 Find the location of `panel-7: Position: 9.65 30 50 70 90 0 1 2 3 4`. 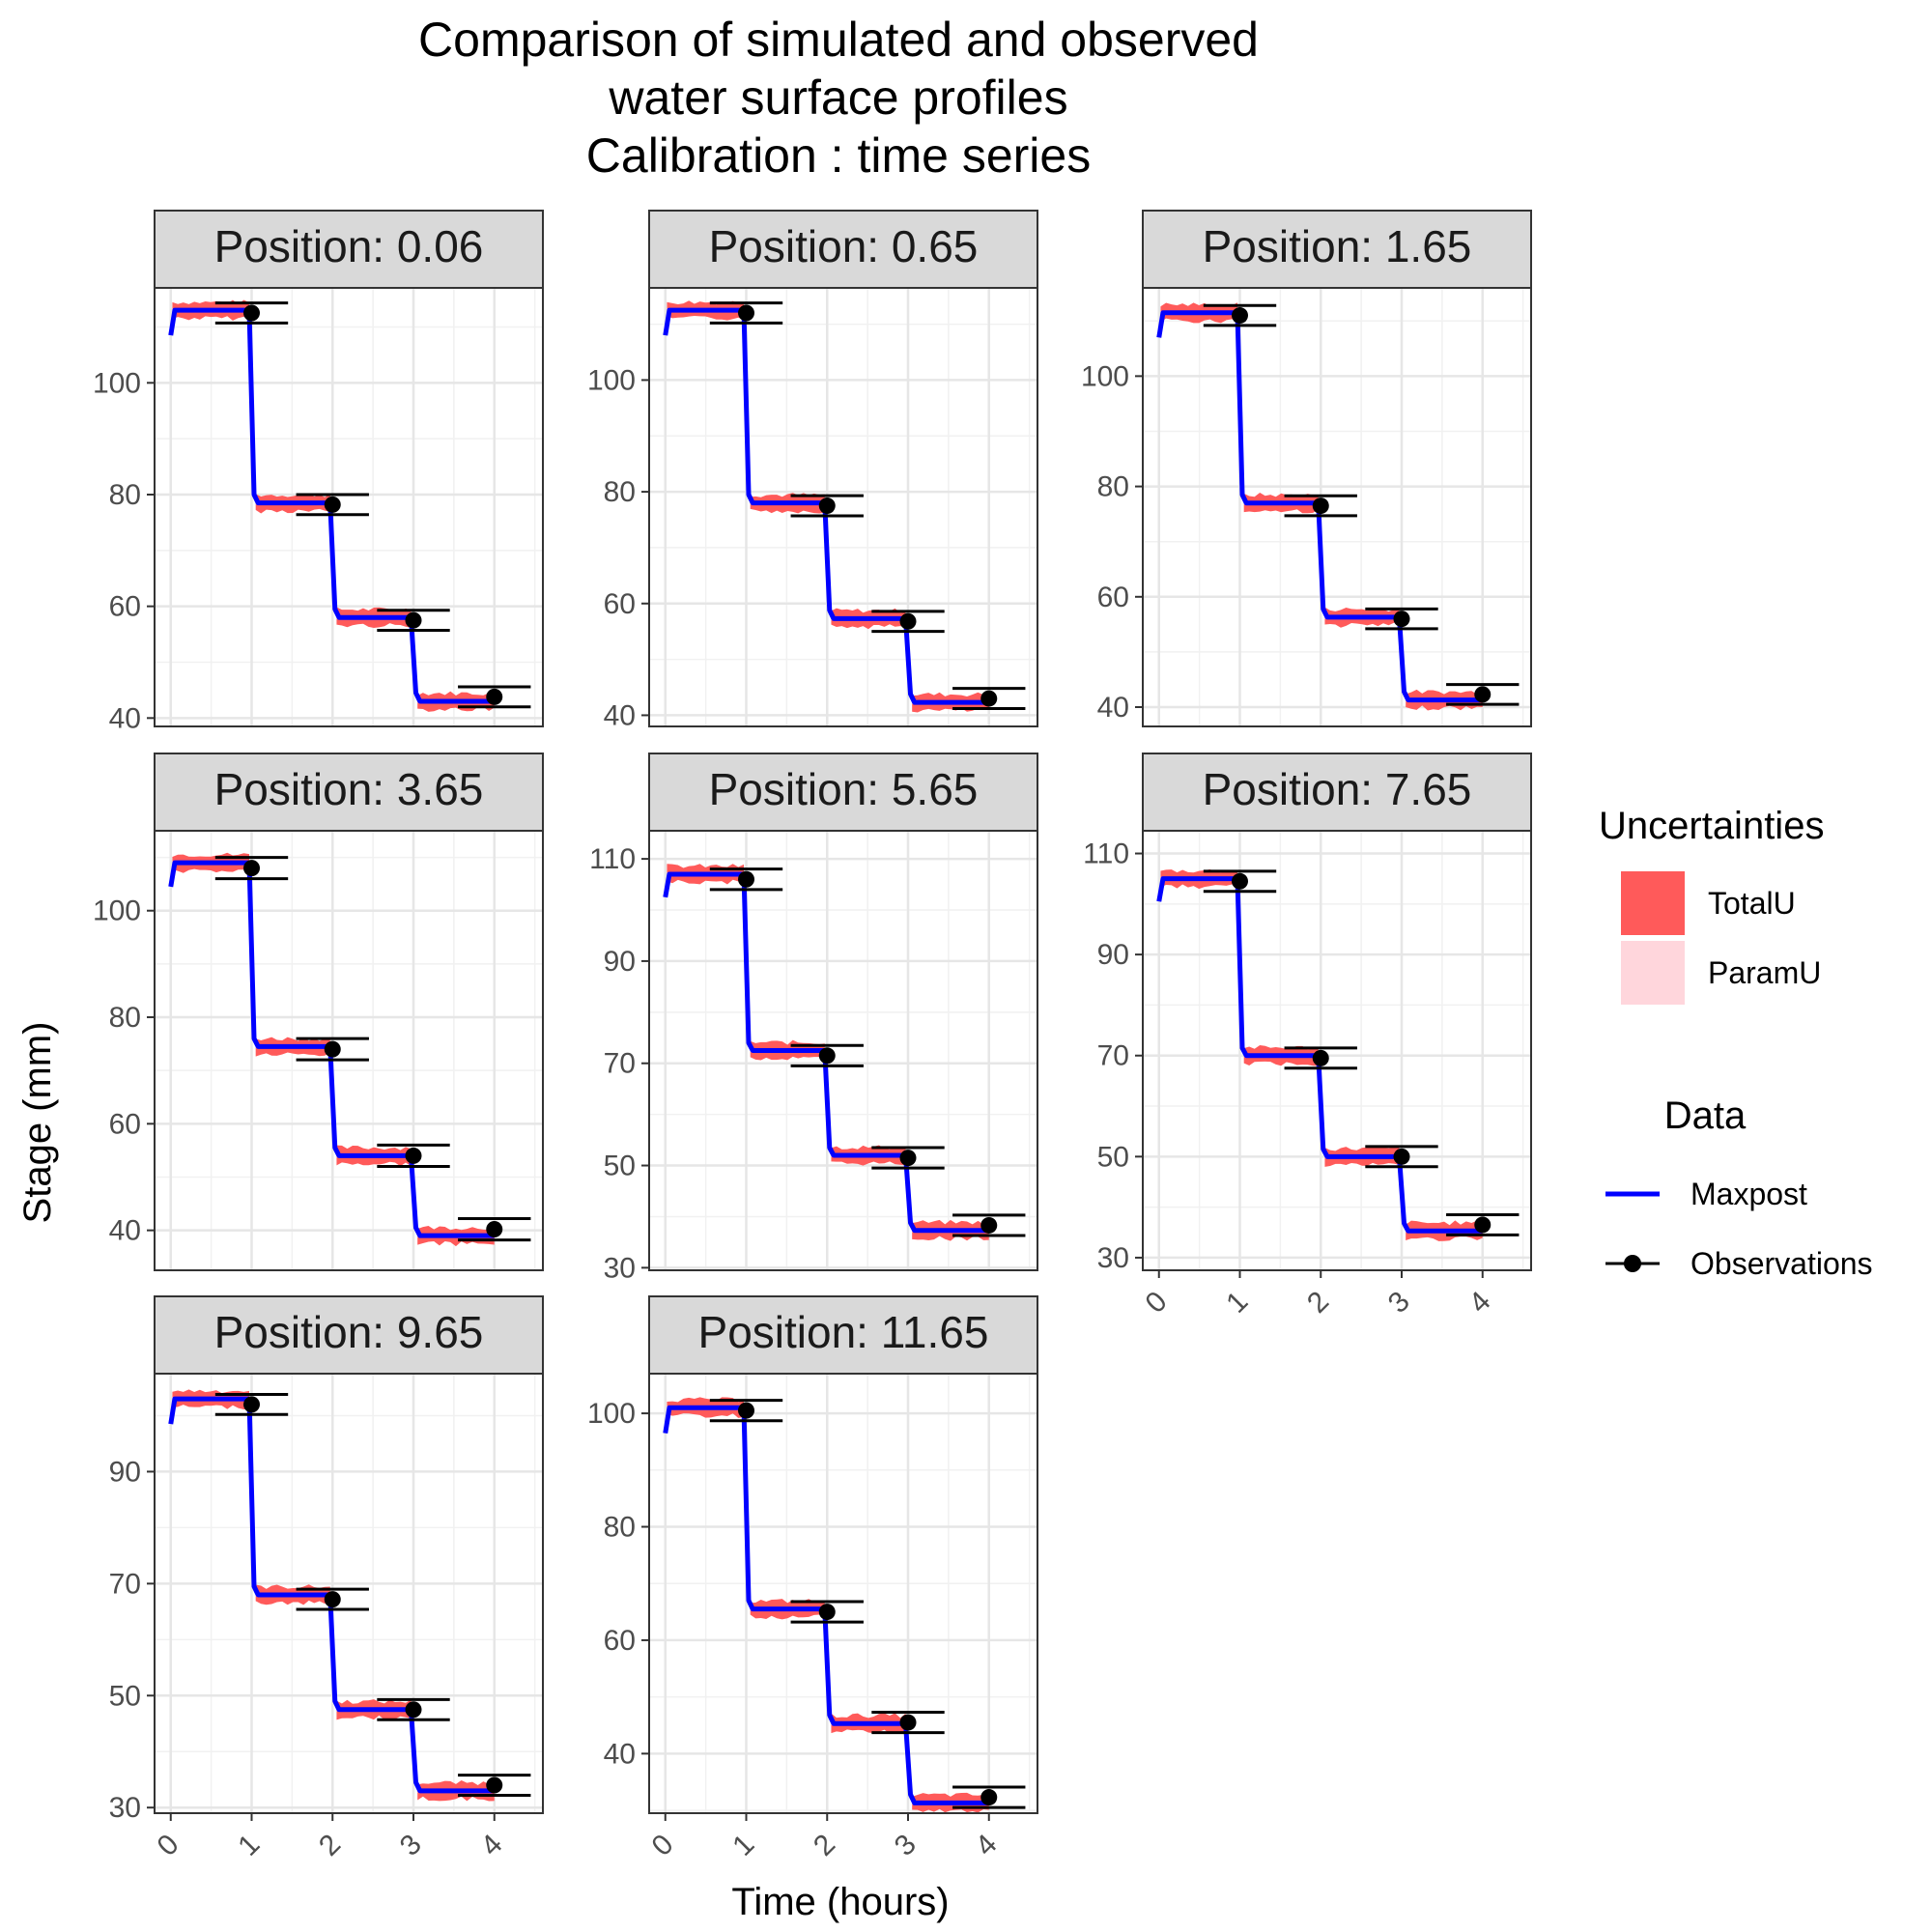

panel-7: Position: 9.65 30 50 70 90 0 1 2 3 4 is located at coordinates (326, 1578).